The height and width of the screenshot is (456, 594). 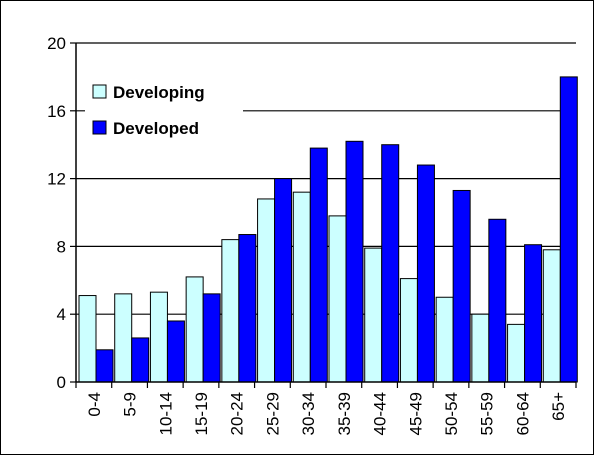 I want to click on y-tick-label: 16, so click(x=56, y=111).